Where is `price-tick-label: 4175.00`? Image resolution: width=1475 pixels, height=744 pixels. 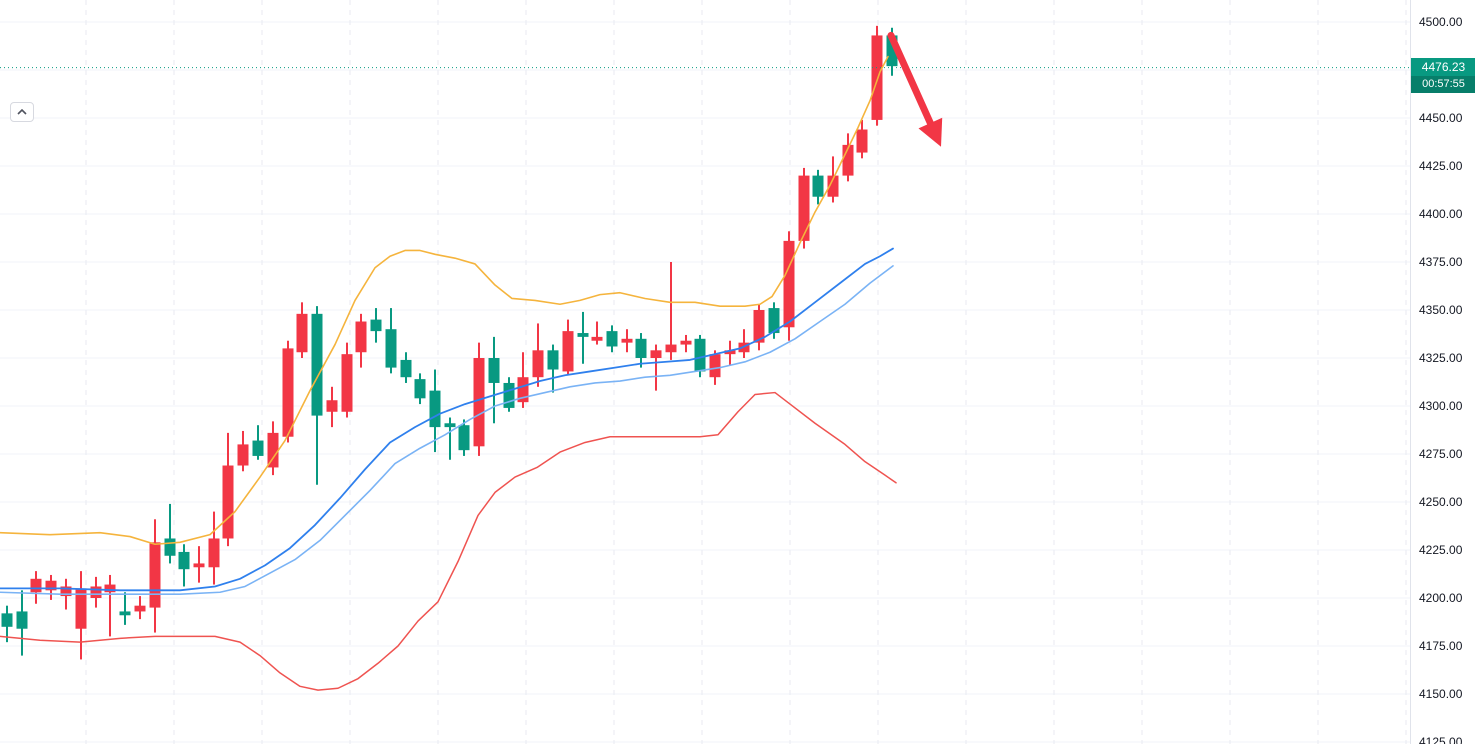
price-tick-label: 4175.00 is located at coordinates (1441, 646).